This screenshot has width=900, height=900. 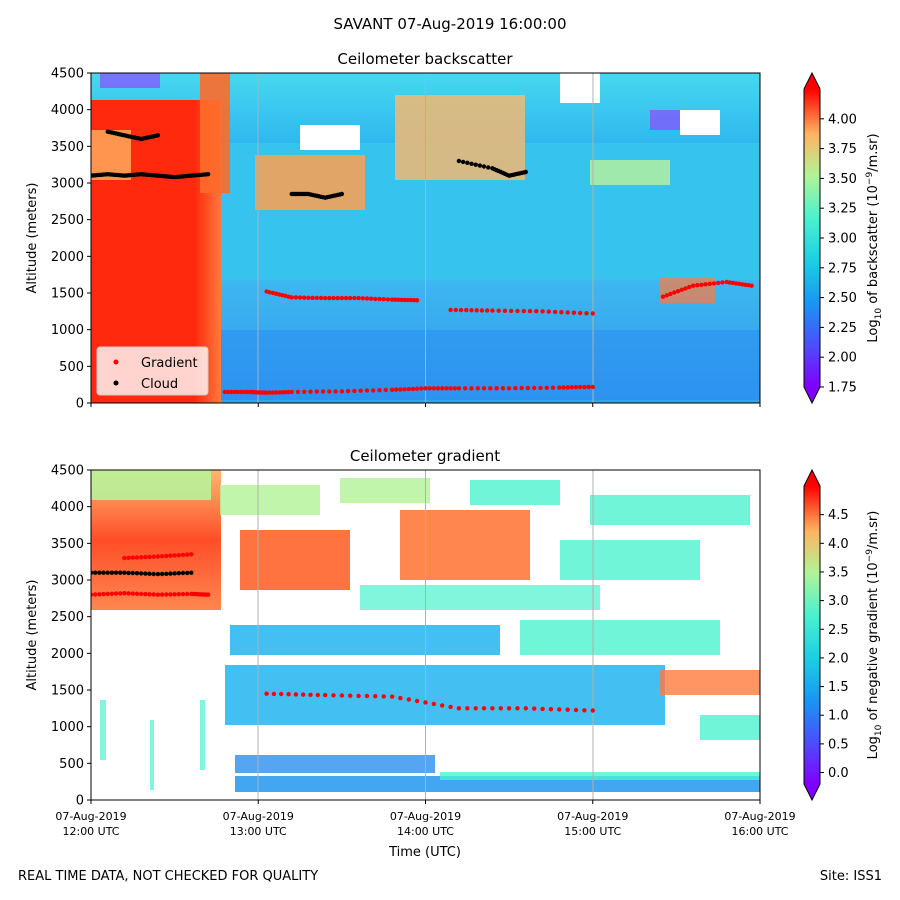 What do you see at coordinates (838, 630) in the screenshot?
I see `colorbar-tick-label: 2.5` at bounding box center [838, 630].